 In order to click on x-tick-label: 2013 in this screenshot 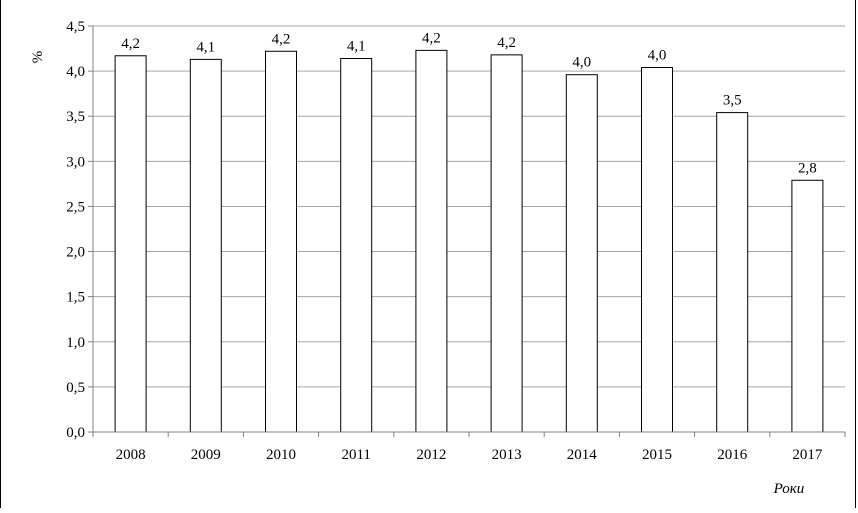, I will do `click(507, 455)`.